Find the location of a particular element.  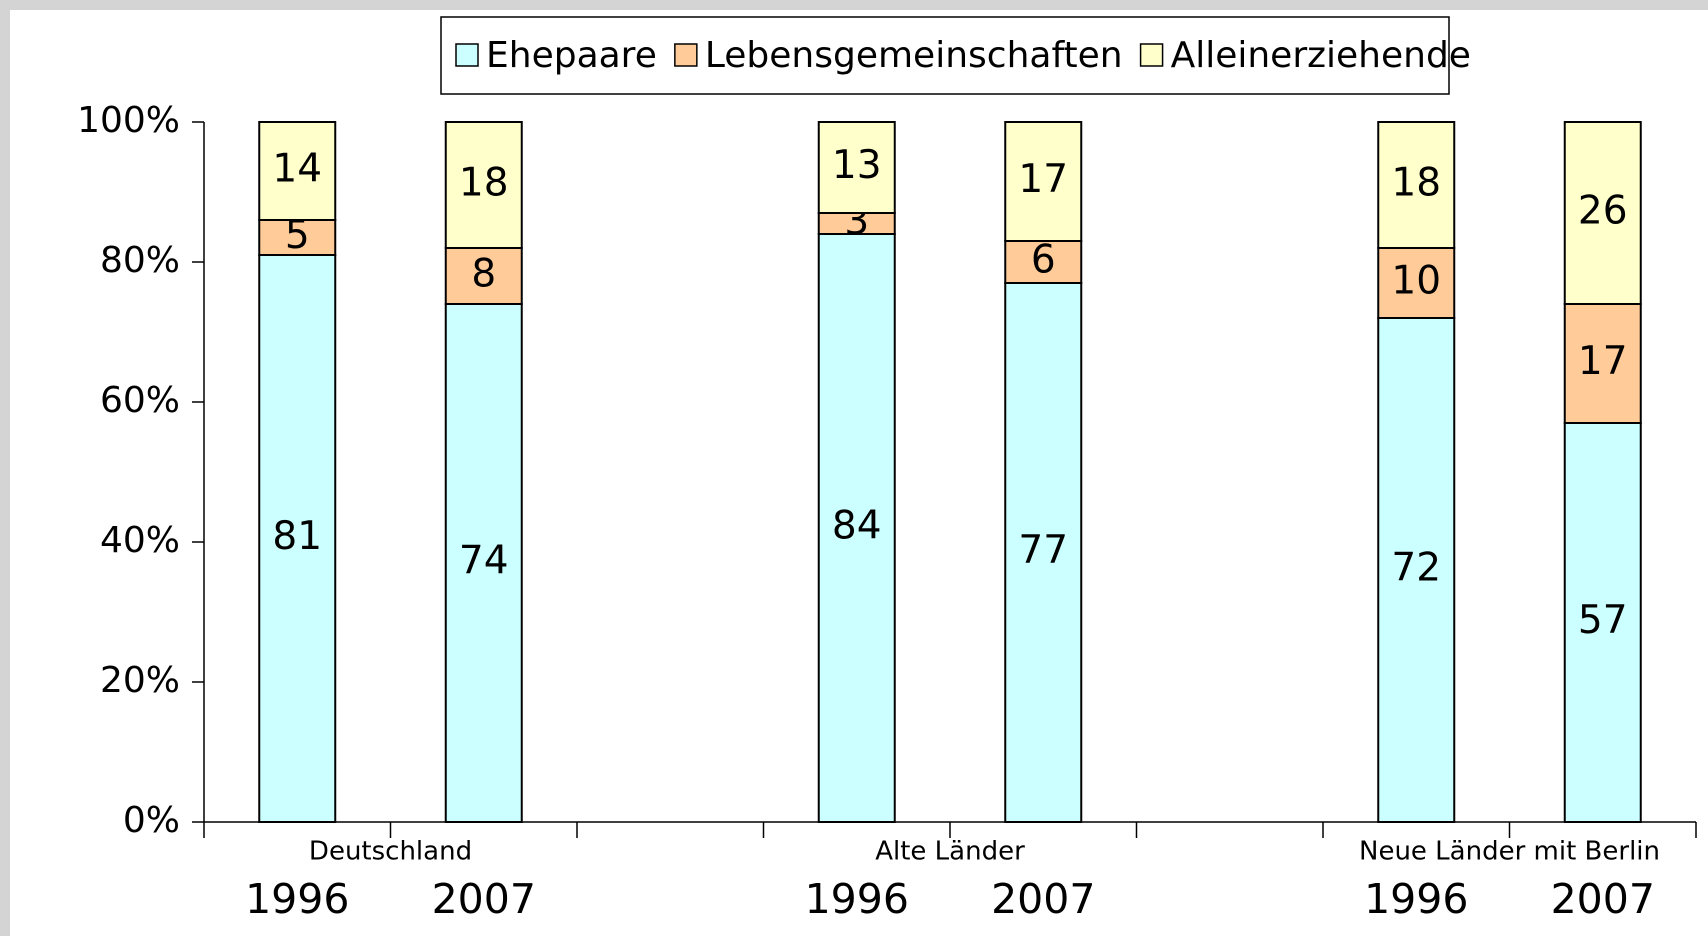

data-label: 81 is located at coordinates (297, 536).